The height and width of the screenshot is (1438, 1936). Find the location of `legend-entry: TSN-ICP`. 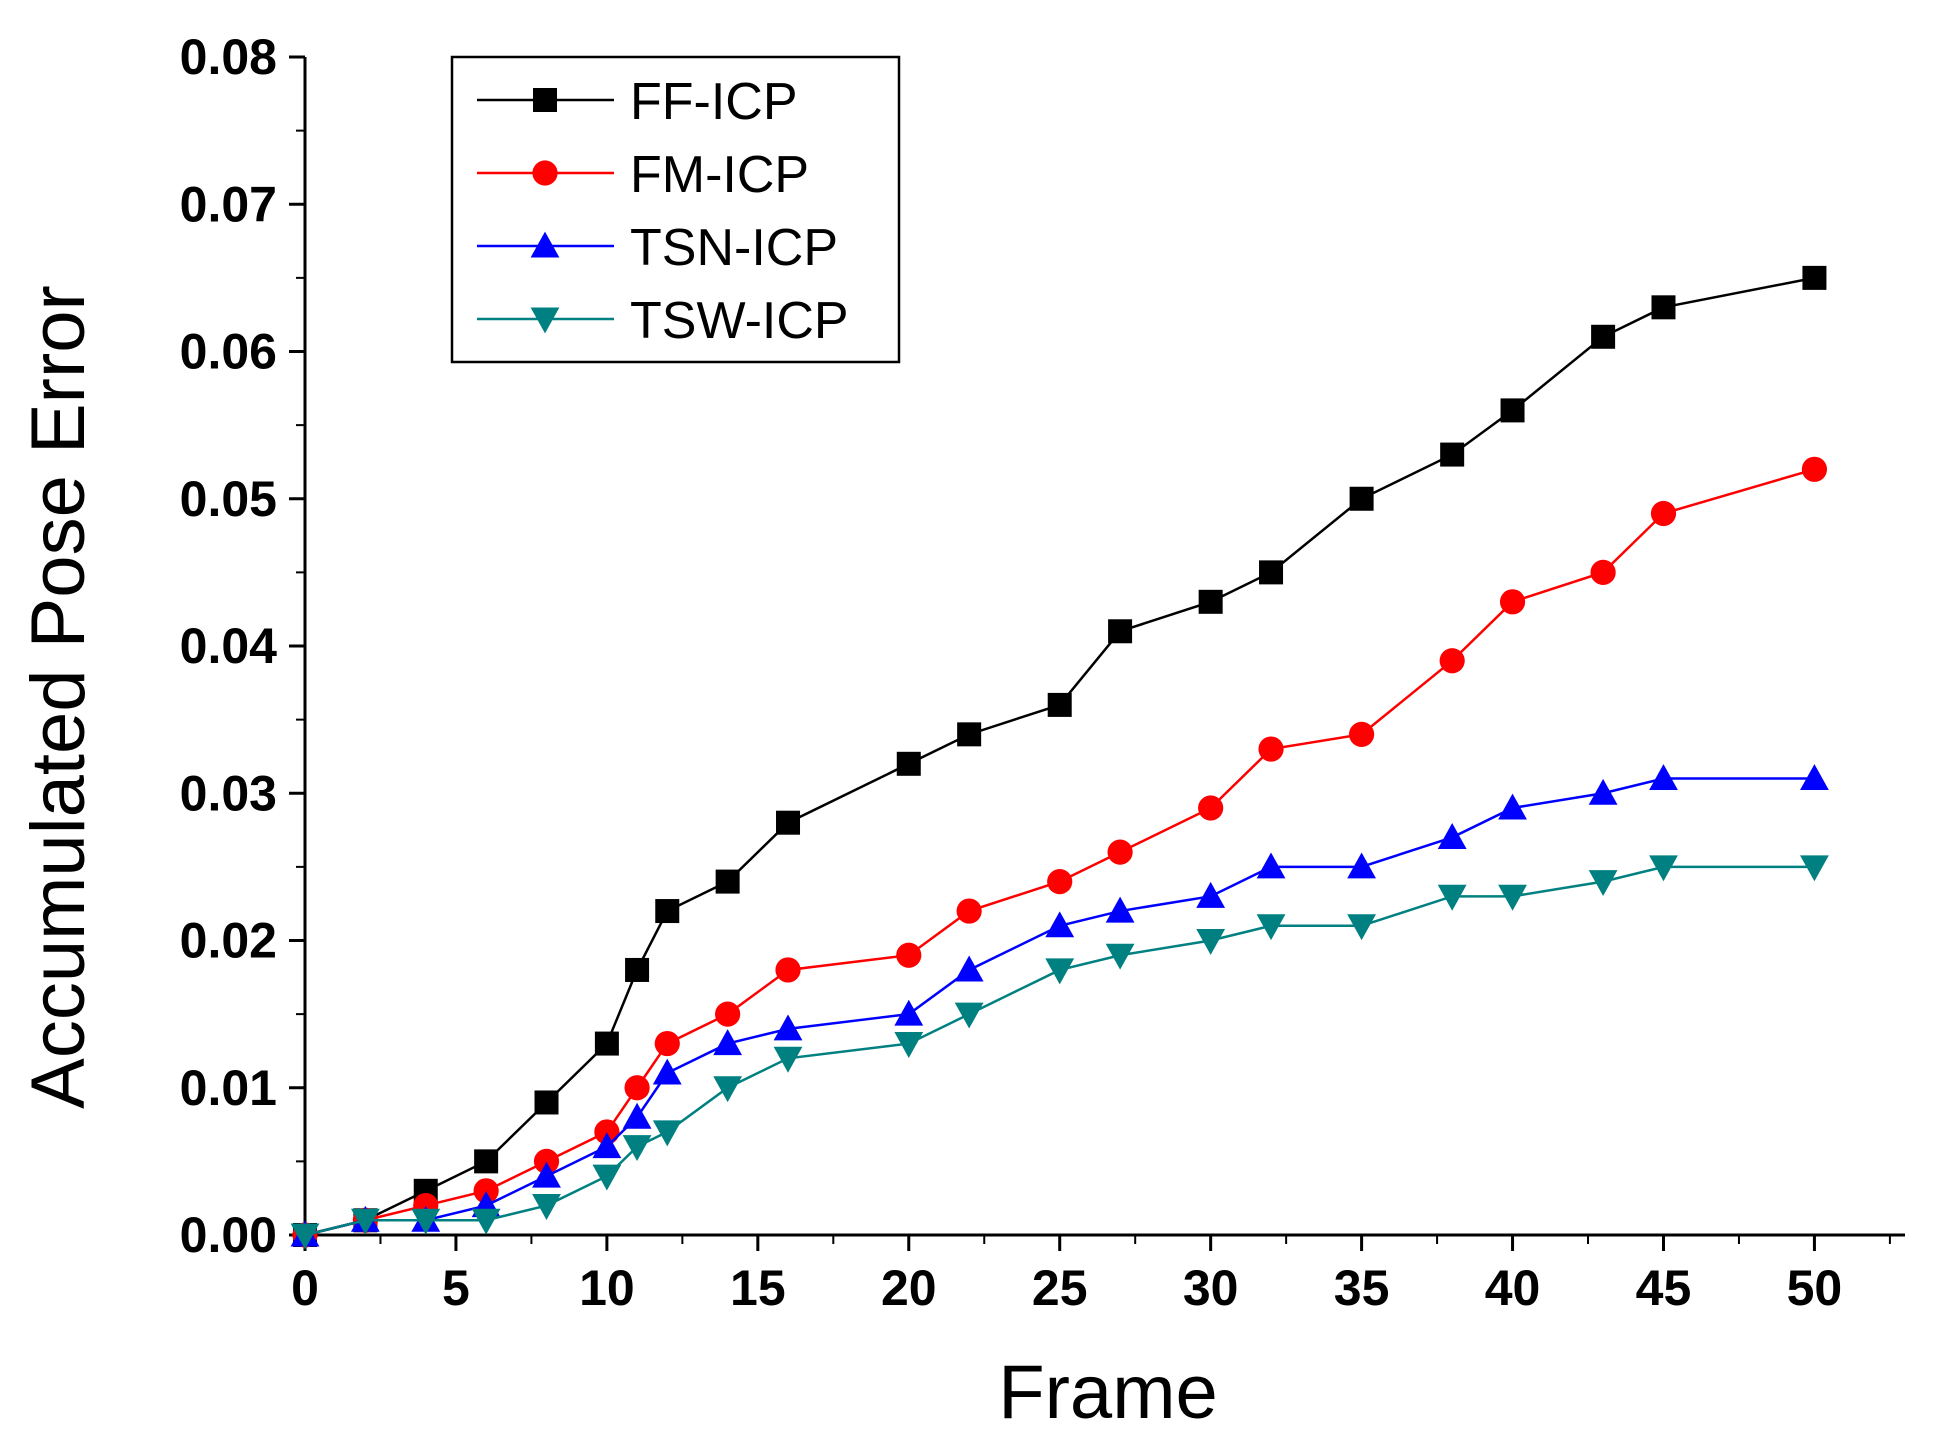

legend-entry: TSN-ICP is located at coordinates (657, 248).